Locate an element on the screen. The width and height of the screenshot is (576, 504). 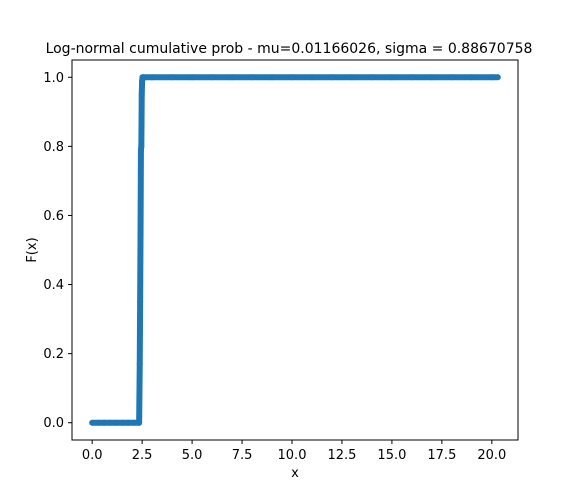
y-axis-label: F(x) is located at coordinates (32, 249).